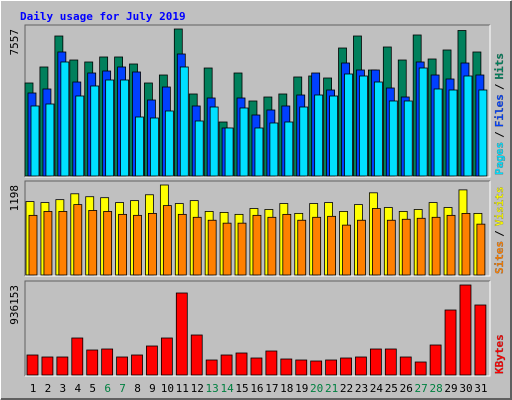 The height and width of the screenshot is (400, 512). Describe the element at coordinates (406, 388) in the screenshot. I see `x-tick-label: 26` at that location.